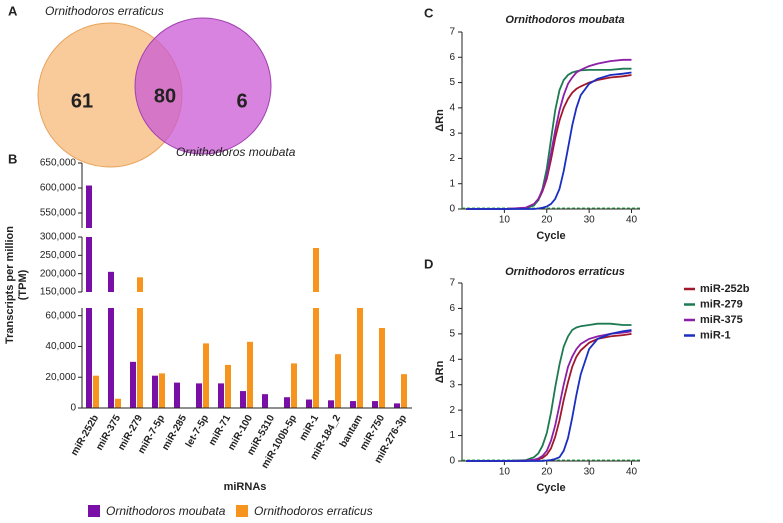 Image resolution: width=783 pixels, height=523 pixels. Describe the element at coordinates (166, 511) in the screenshot. I see `legend-label: Ornithodoros moubata` at that location.